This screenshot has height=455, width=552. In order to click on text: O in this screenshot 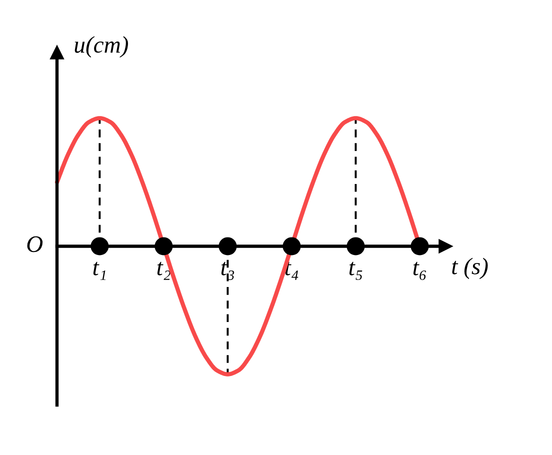, I will do `click(35, 244)`.